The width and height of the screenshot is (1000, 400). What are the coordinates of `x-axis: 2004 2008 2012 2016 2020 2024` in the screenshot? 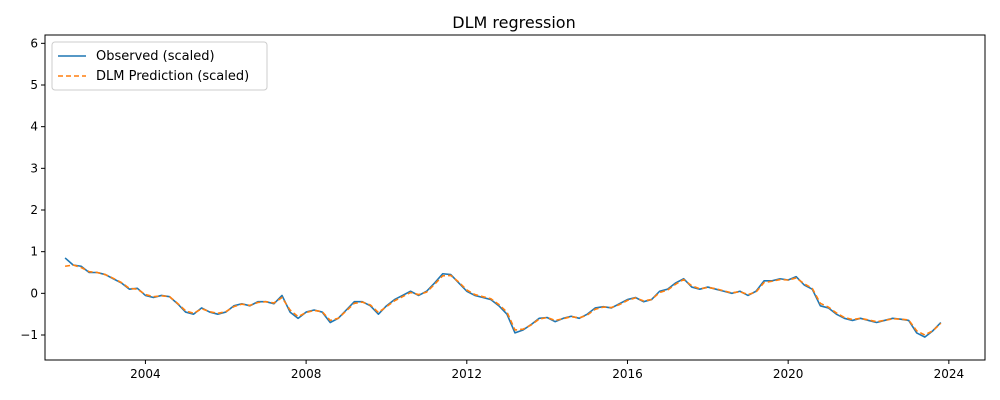 It's located at (547, 370).